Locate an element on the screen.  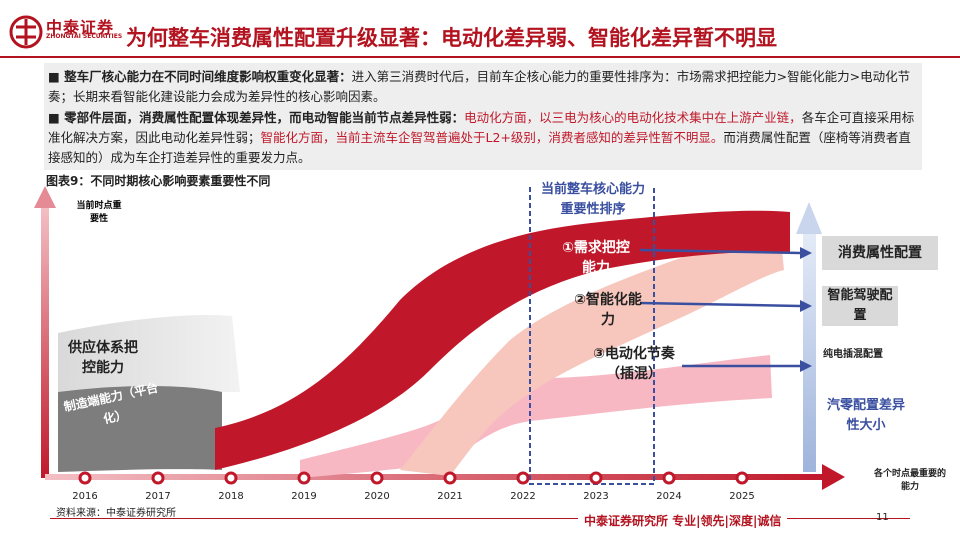
year-label: 2017 is located at coordinates (158, 496).